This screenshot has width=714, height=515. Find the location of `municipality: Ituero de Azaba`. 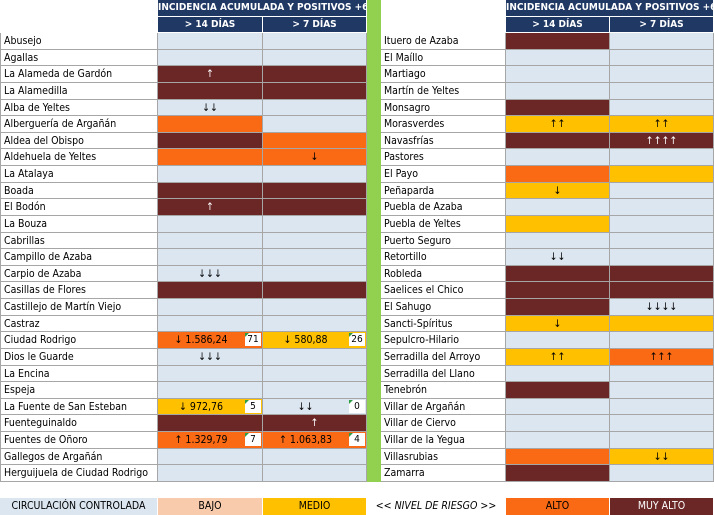

municipality: Ituero de Azaba is located at coordinates (443, 41).